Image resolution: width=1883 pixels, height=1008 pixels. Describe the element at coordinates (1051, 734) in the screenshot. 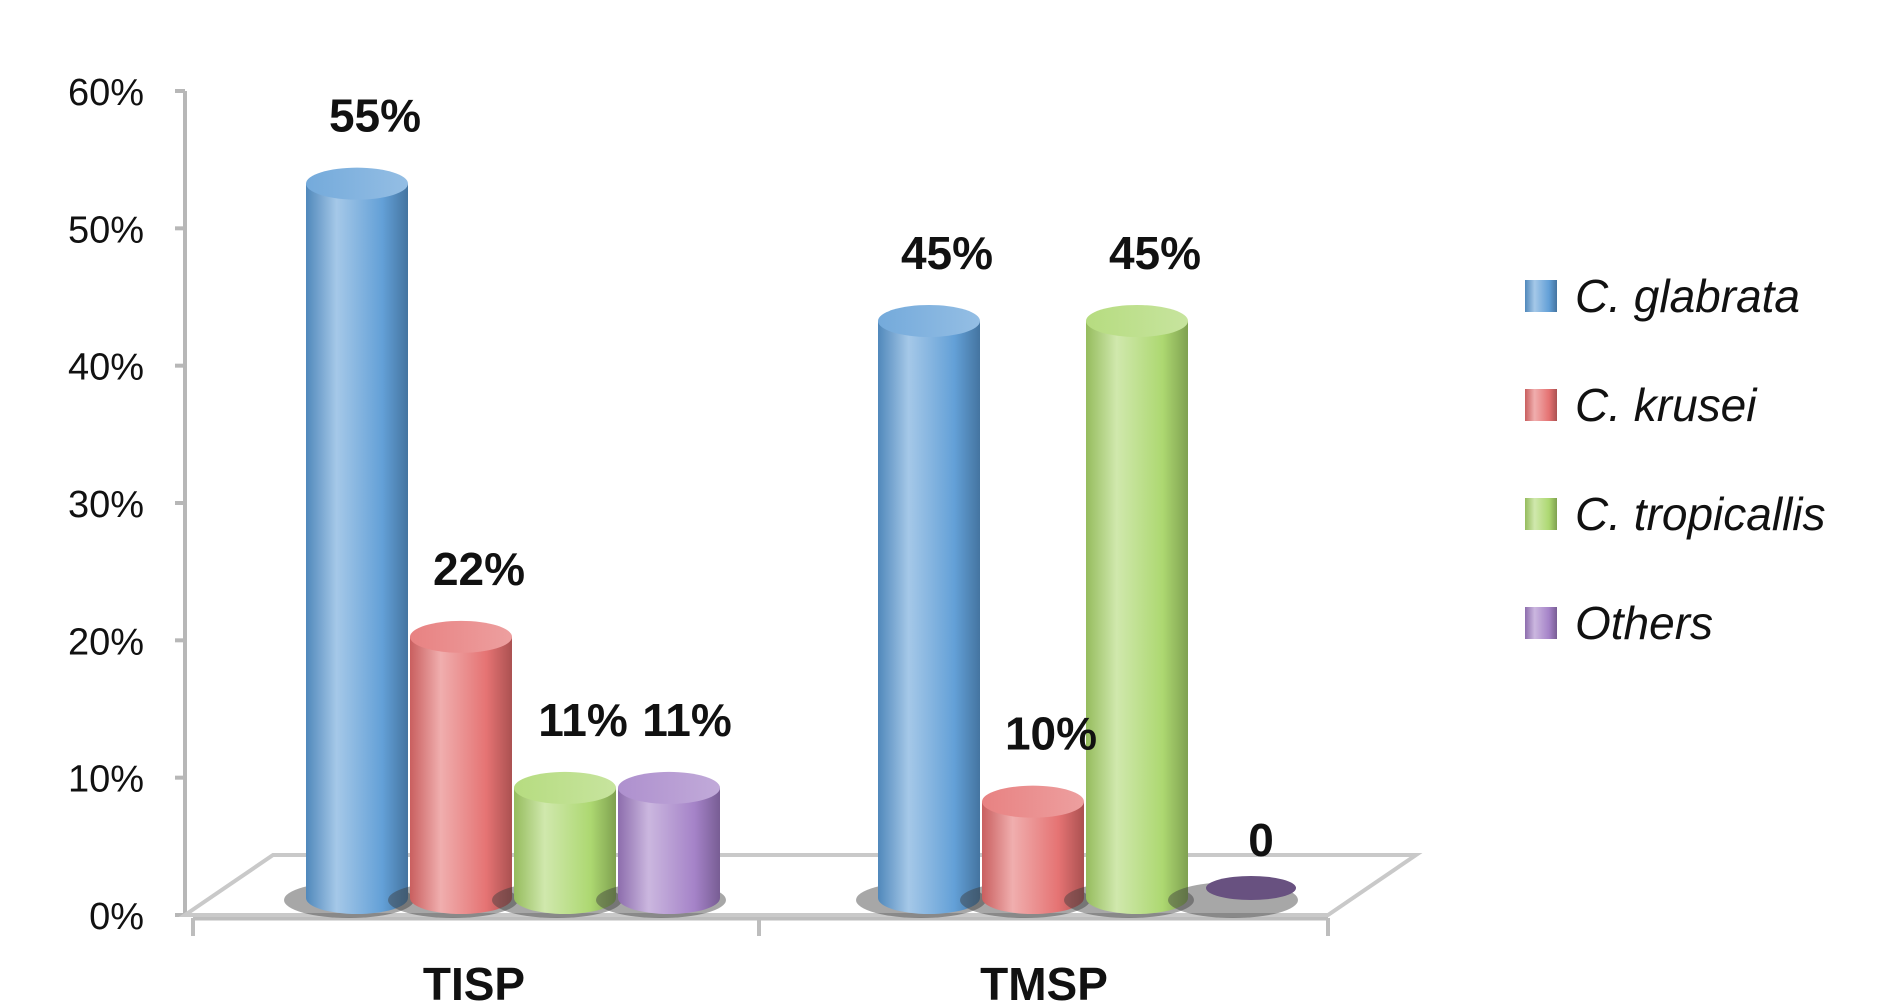

I see `data-label: 10%` at that location.